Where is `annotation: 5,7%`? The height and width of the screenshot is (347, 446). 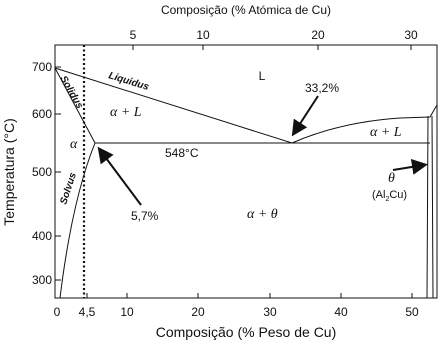
annotation: 5,7% is located at coordinates (145, 216).